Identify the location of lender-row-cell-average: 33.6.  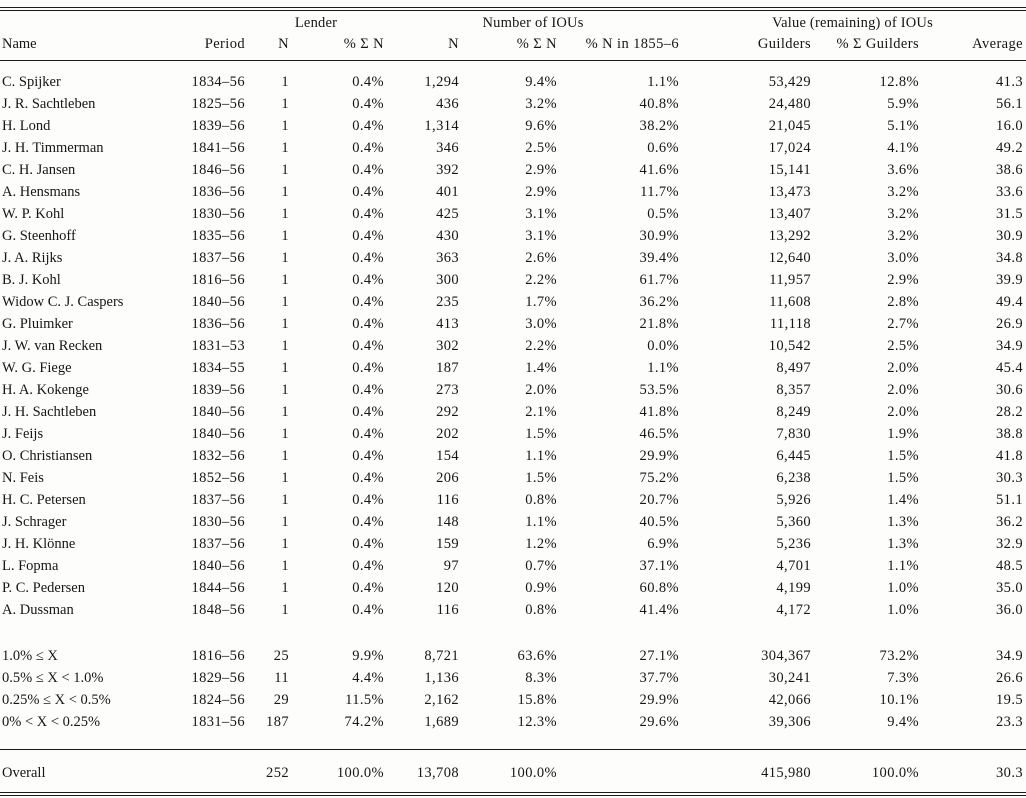
(1010, 192).